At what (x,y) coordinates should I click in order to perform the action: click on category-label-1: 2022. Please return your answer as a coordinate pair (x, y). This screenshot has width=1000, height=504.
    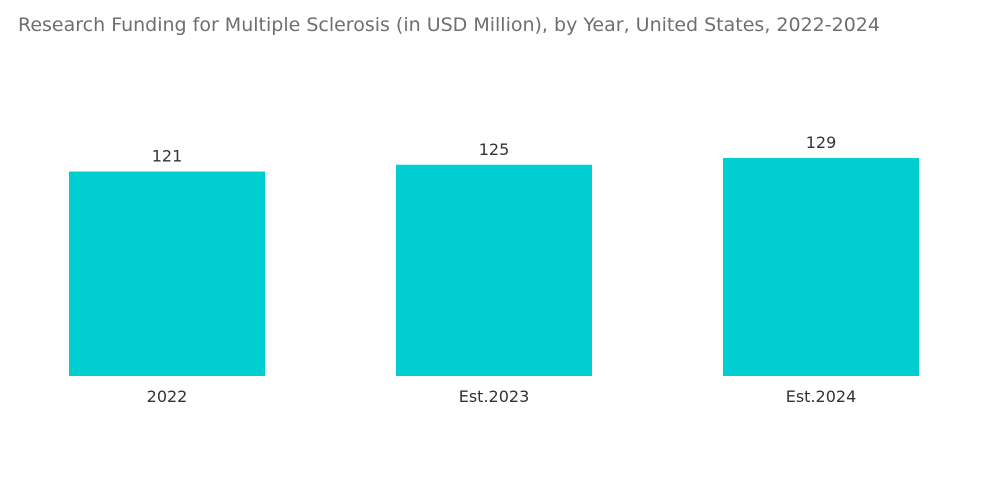
    Looking at the image, I should click on (167, 396).